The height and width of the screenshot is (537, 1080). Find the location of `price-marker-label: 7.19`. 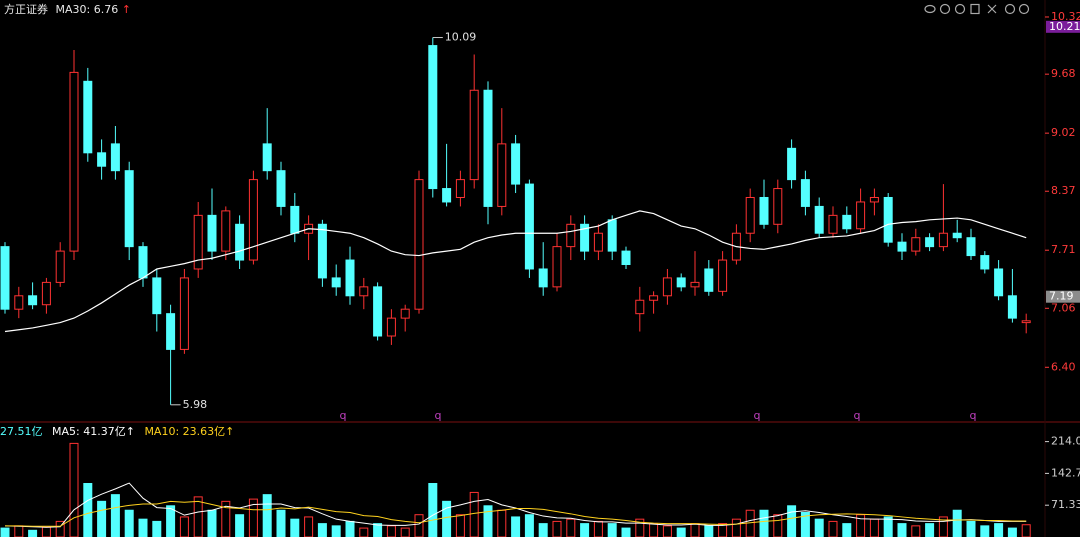

price-marker-label: 7.19 is located at coordinates (1061, 296).